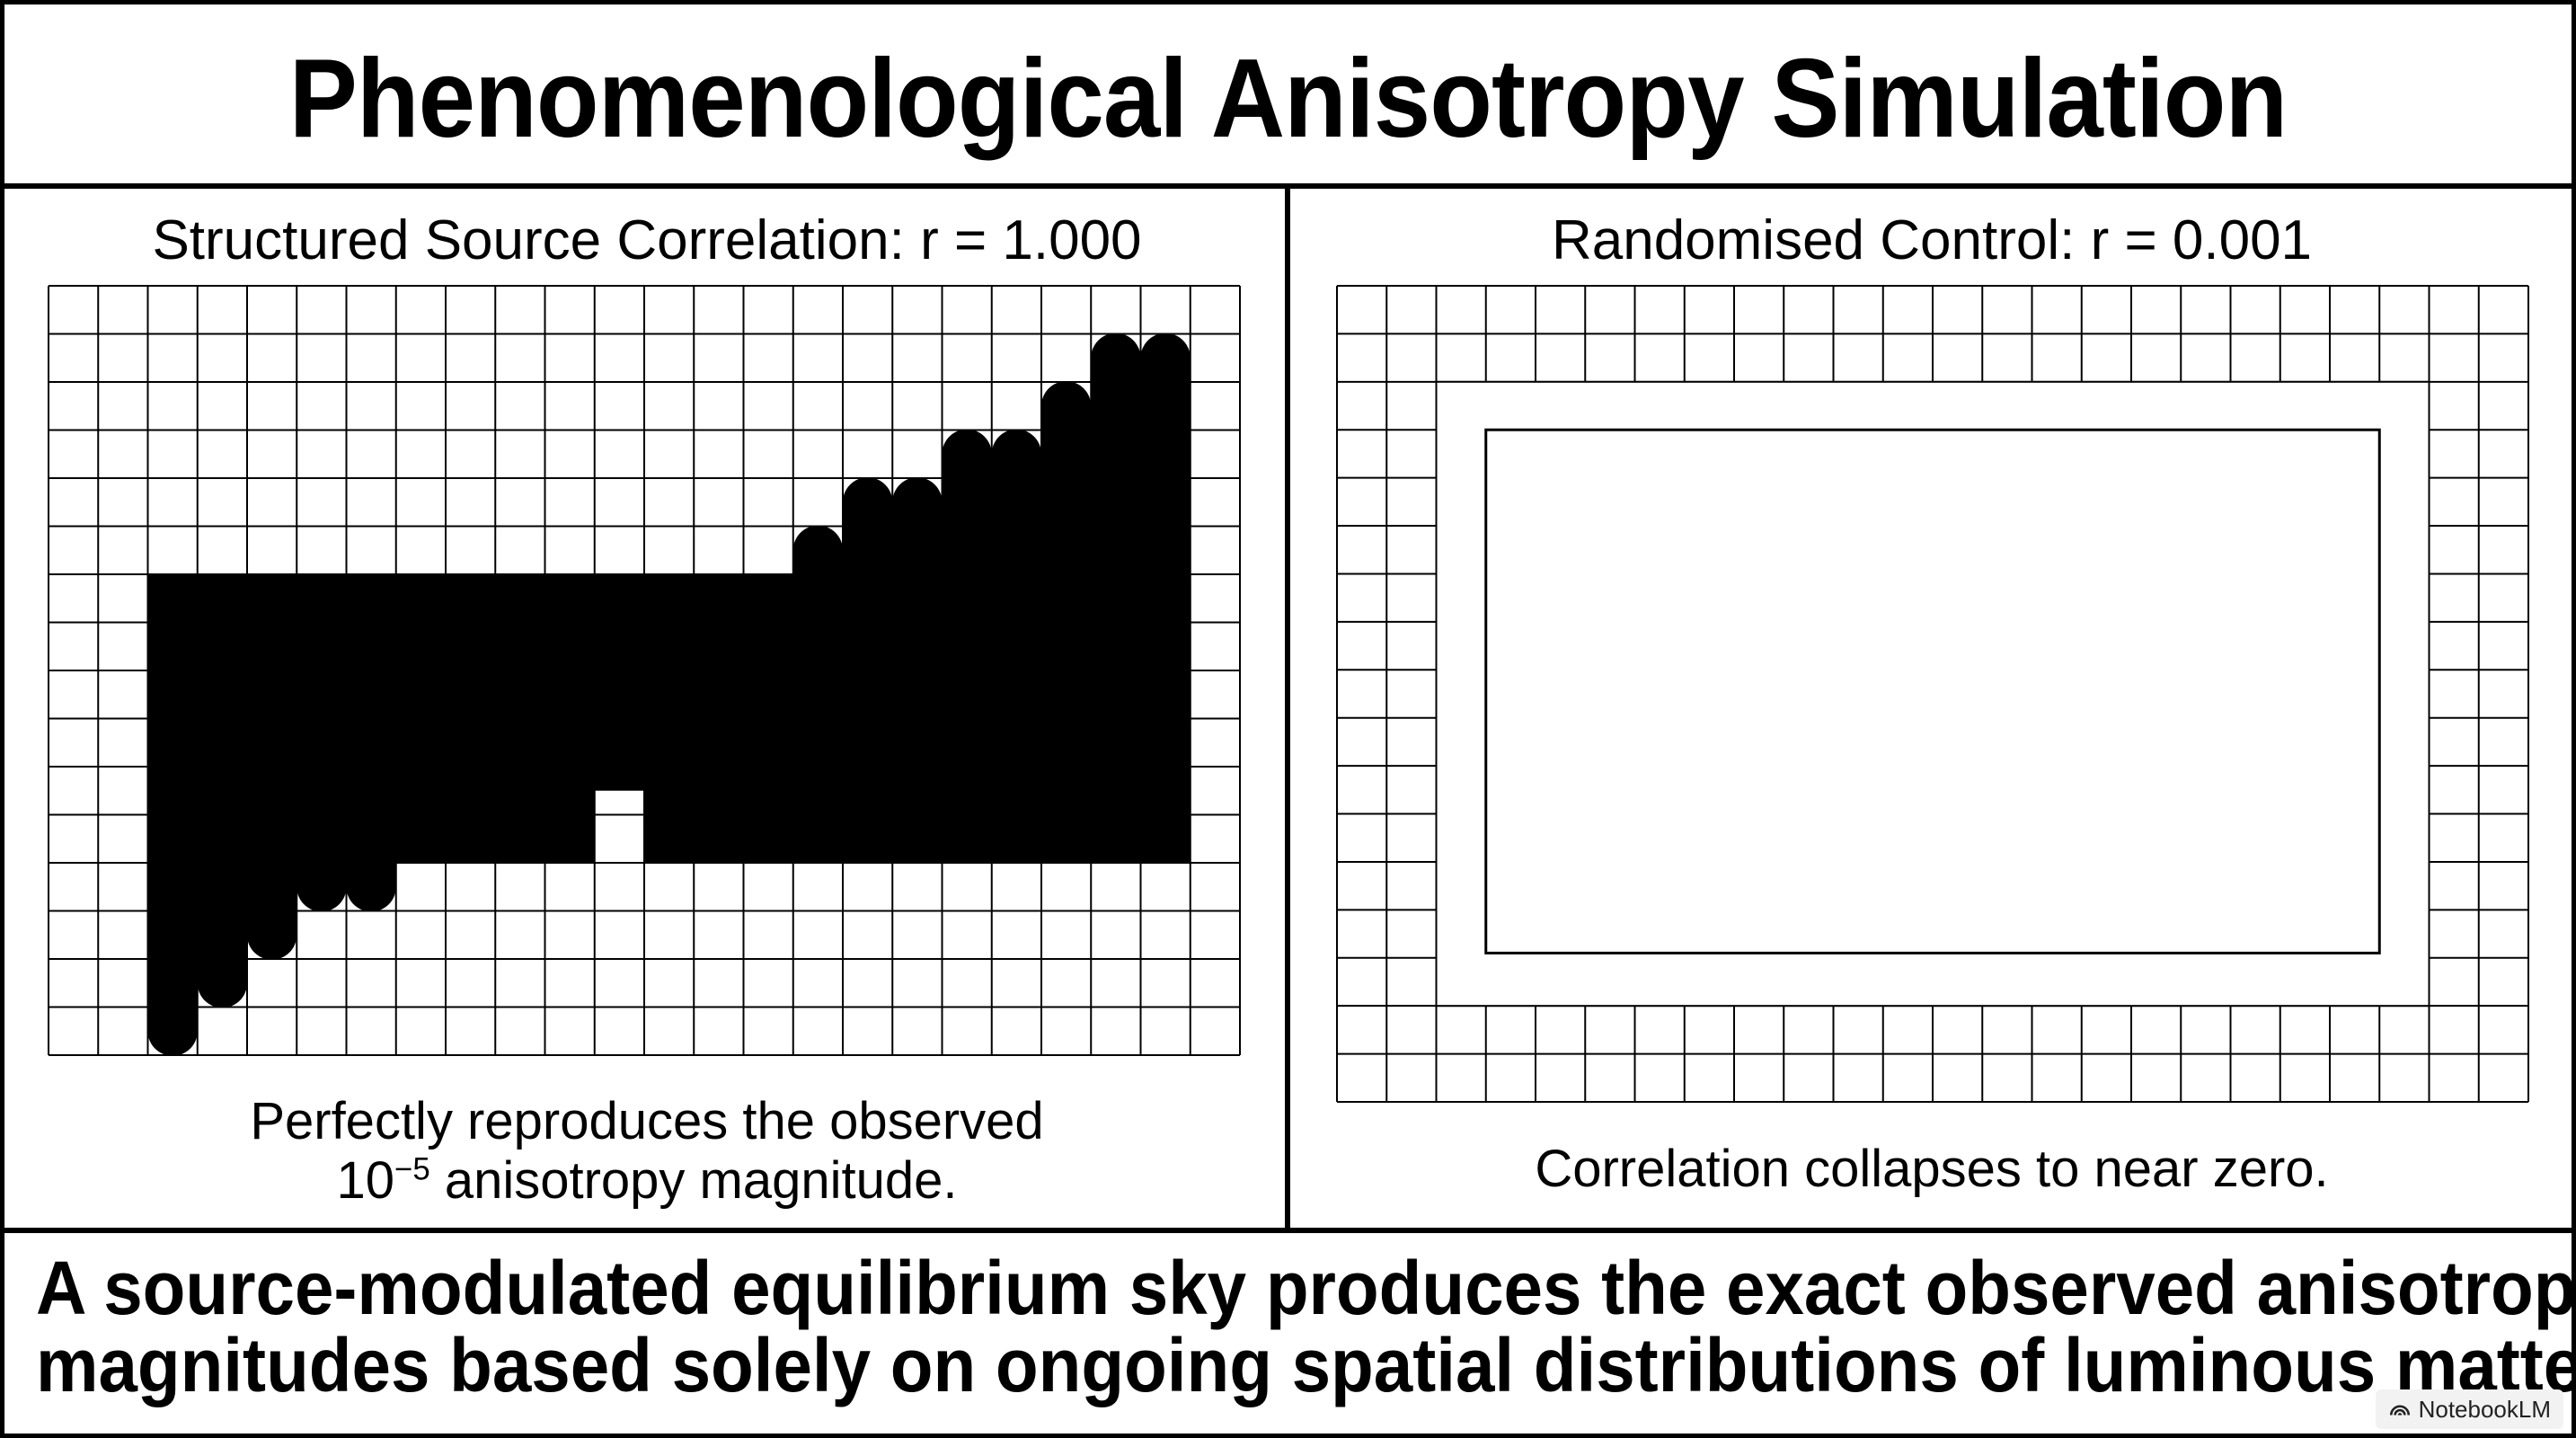 The image size is (2576, 1438). I want to click on right-panel-caption: Correlation collapses to near zero., so click(1932, 1169).